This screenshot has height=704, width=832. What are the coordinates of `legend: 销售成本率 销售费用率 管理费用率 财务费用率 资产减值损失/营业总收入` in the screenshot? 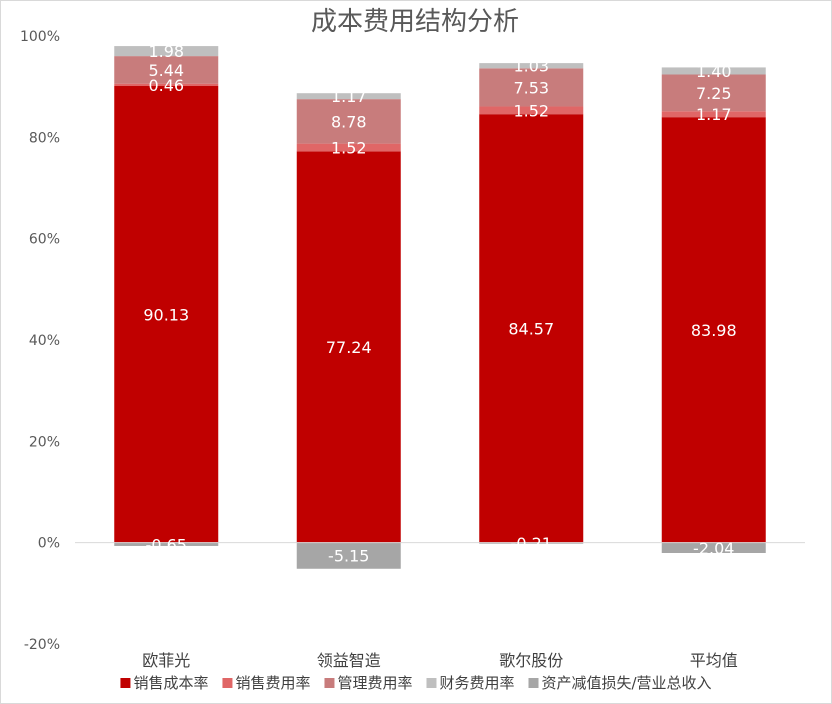 It's located at (416, 683).